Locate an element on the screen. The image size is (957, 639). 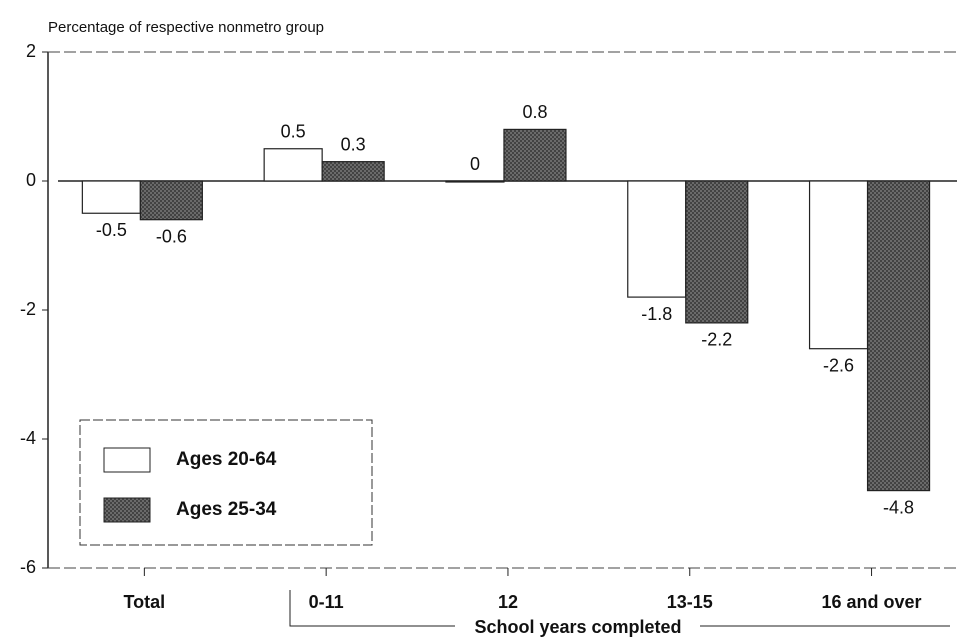
legend-label: Ages 20-64 is located at coordinates (226, 459).